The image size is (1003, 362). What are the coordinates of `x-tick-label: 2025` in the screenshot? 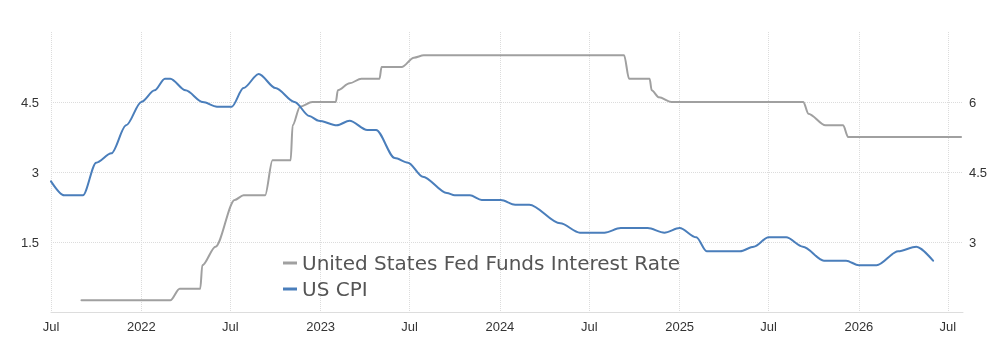 It's located at (680, 326).